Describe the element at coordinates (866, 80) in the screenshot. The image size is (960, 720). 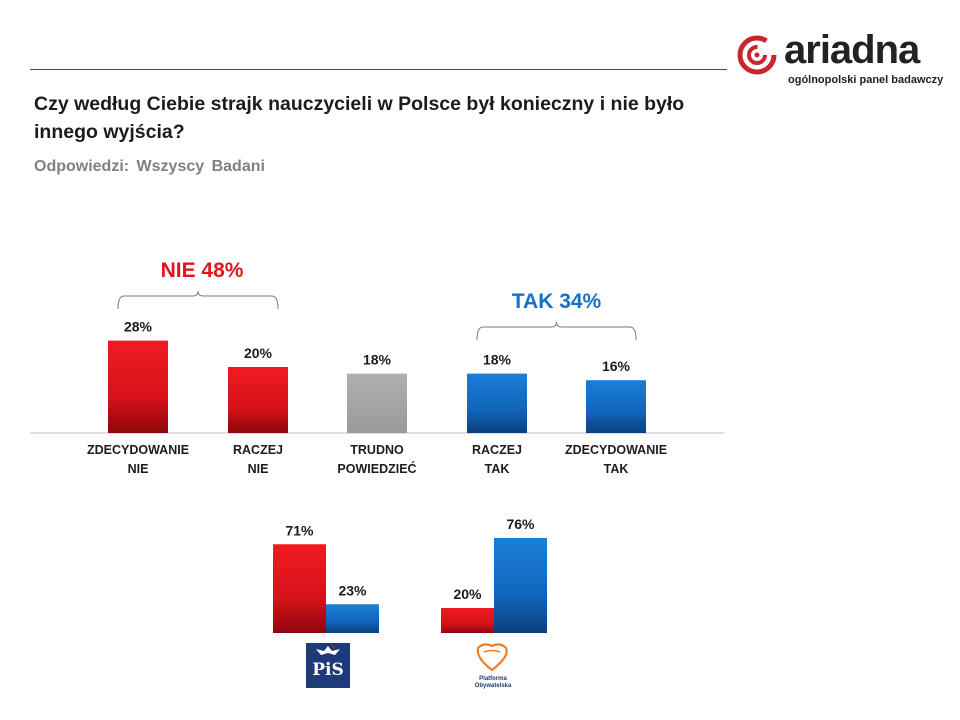
I see `ariadna-logo-tagline: ogólnopolski panel badawczy` at that location.